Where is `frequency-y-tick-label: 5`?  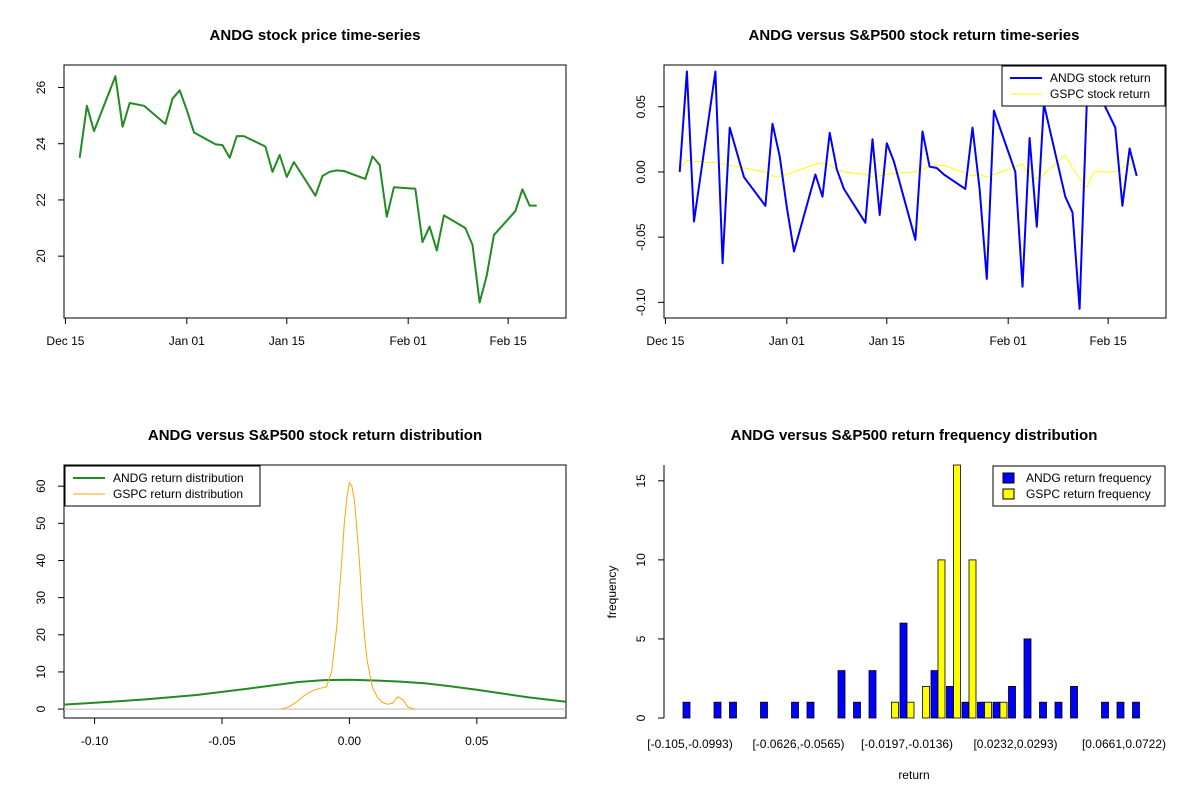
frequency-y-tick-label: 5 is located at coordinates (641, 638).